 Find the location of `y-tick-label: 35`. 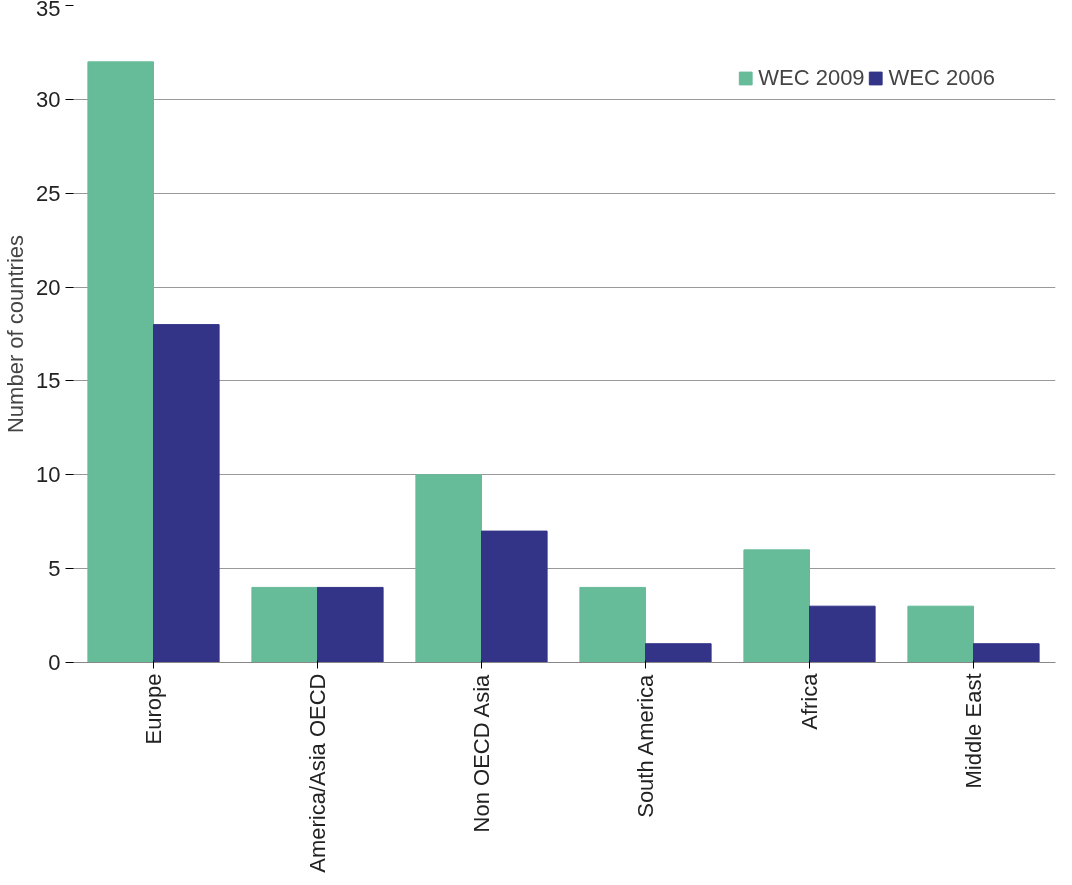

y-tick-label: 35 is located at coordinates (48, 10).